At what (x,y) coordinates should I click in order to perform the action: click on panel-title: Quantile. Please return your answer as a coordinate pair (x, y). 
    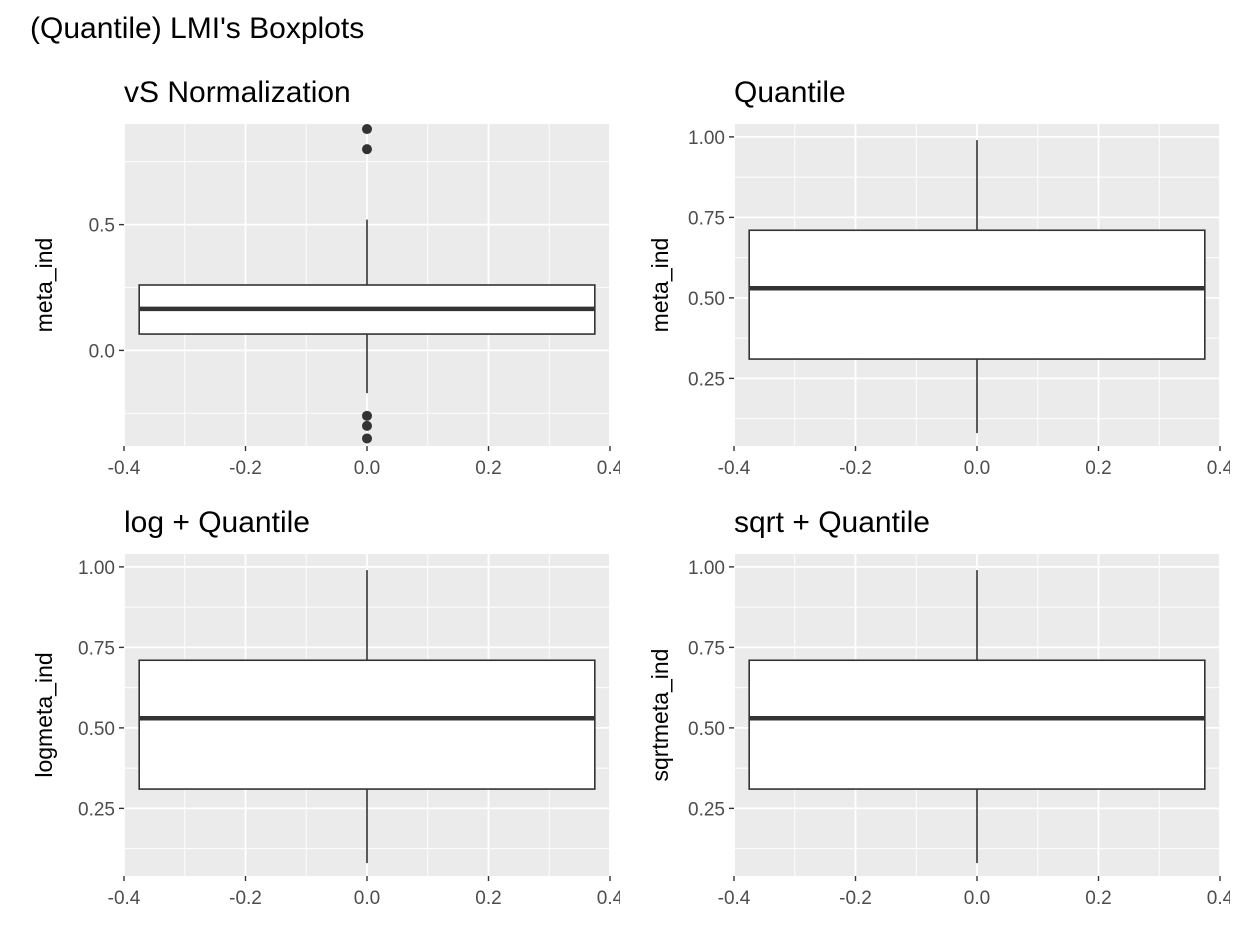
    Looking at the image, I should click on (790, 92).